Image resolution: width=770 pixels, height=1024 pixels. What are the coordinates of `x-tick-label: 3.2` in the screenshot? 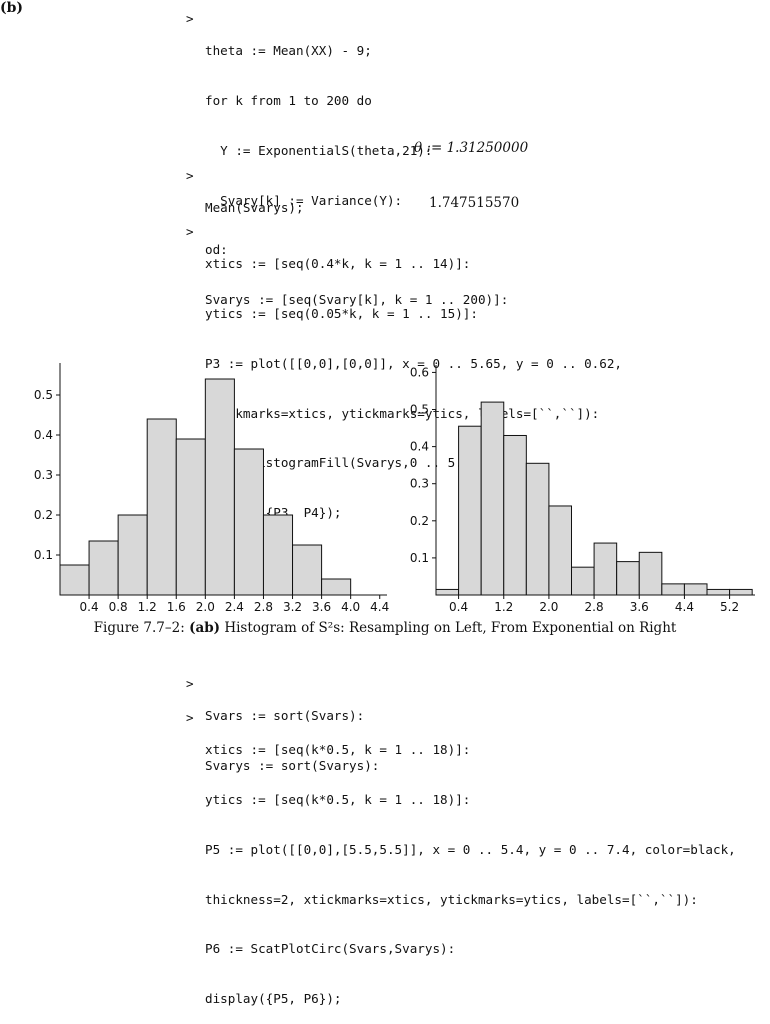 It's located at (292, 607).